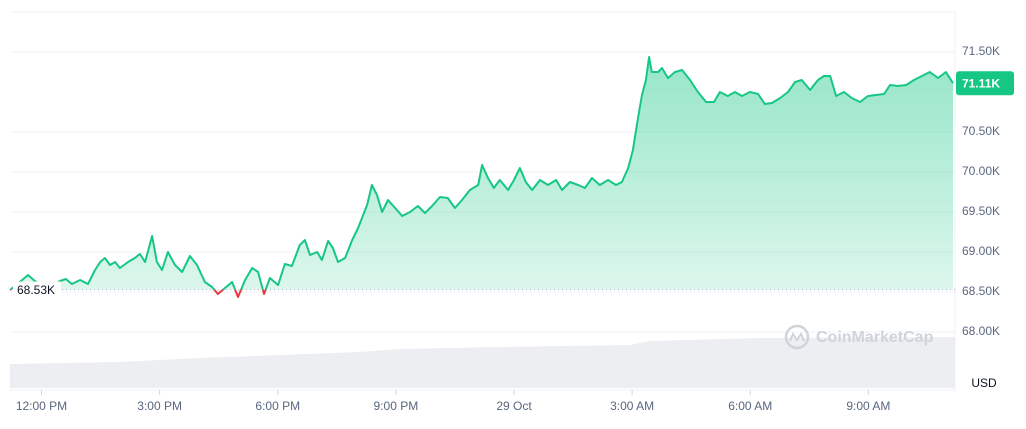 The width and height of the screenshot is (1026, 429). I want to click on volume-band, so click(482, 362).